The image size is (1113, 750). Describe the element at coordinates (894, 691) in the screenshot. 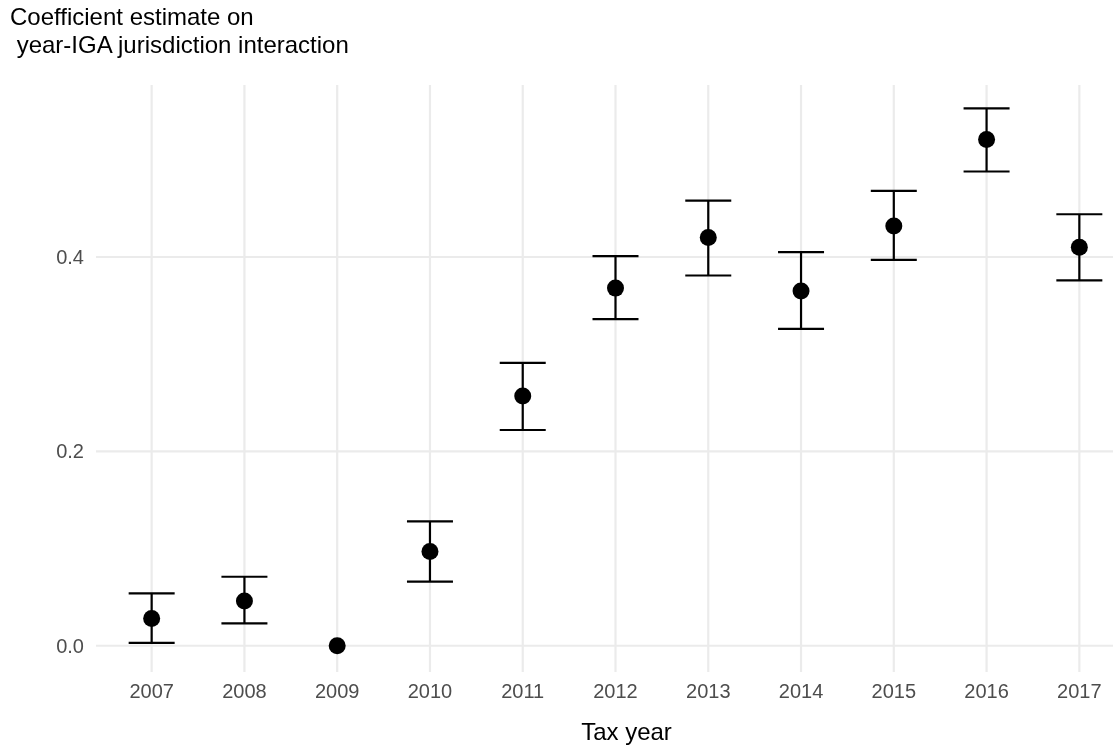

I see `x-tick-label: 2015` at that location.